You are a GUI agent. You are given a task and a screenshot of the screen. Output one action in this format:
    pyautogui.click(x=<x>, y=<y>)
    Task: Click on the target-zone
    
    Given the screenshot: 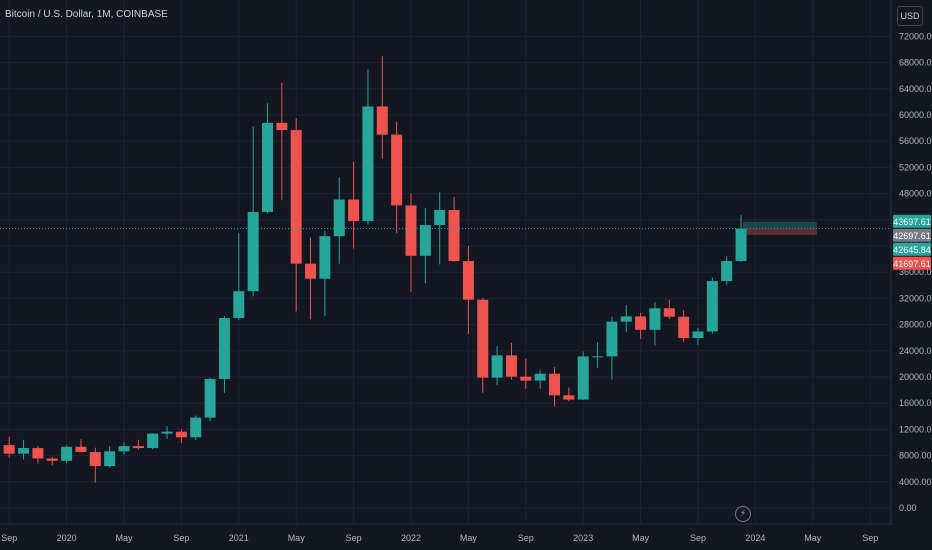 What is the action you would take?
    pyautogui.click(x=780, y=225)
    